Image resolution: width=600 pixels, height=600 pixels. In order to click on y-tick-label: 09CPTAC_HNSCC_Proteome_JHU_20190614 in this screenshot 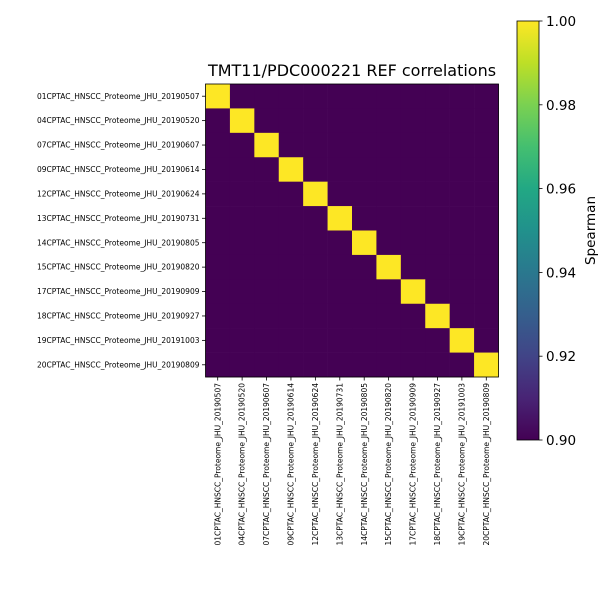, I will do `click(118, 169)`.